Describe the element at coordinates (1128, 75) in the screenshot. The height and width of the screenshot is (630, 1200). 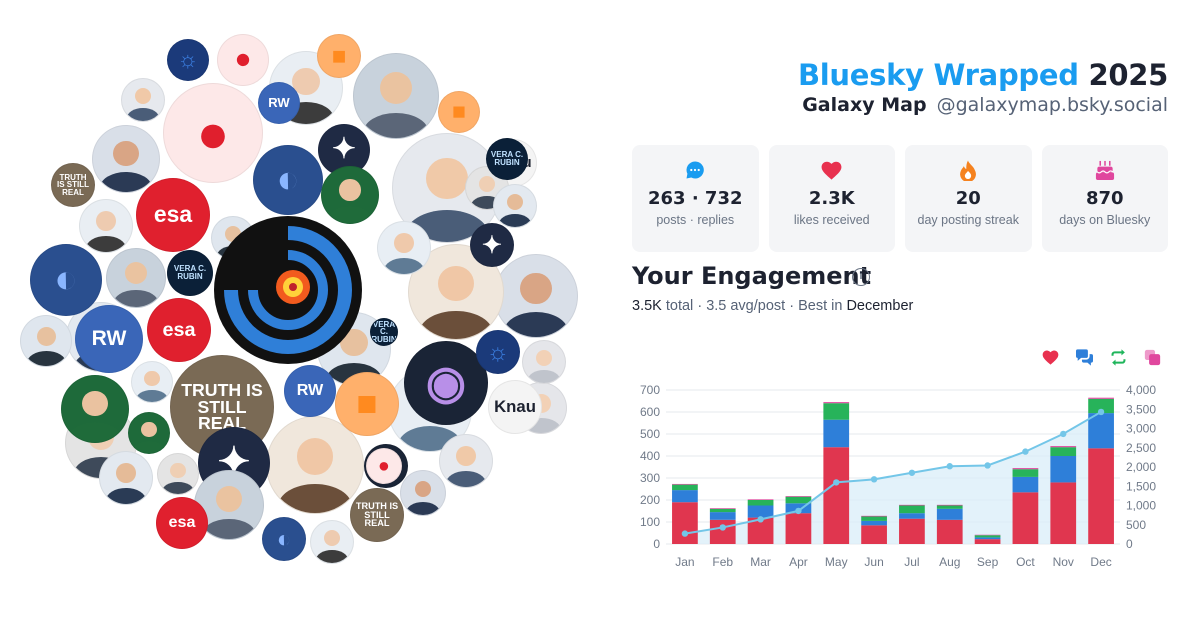
I see `year-title: 2025` at that location.